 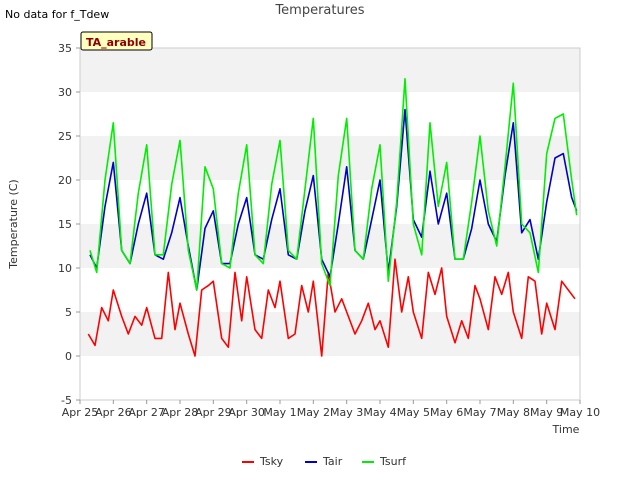 I want to click on chart-title: Temperatures, so click(x=319, y=10).